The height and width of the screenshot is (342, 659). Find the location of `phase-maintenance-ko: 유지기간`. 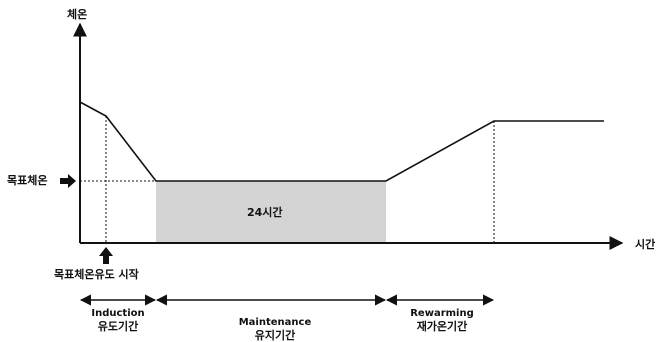

phase-maintenance-ko: 유지기간 is located at coordinates (275, 335).